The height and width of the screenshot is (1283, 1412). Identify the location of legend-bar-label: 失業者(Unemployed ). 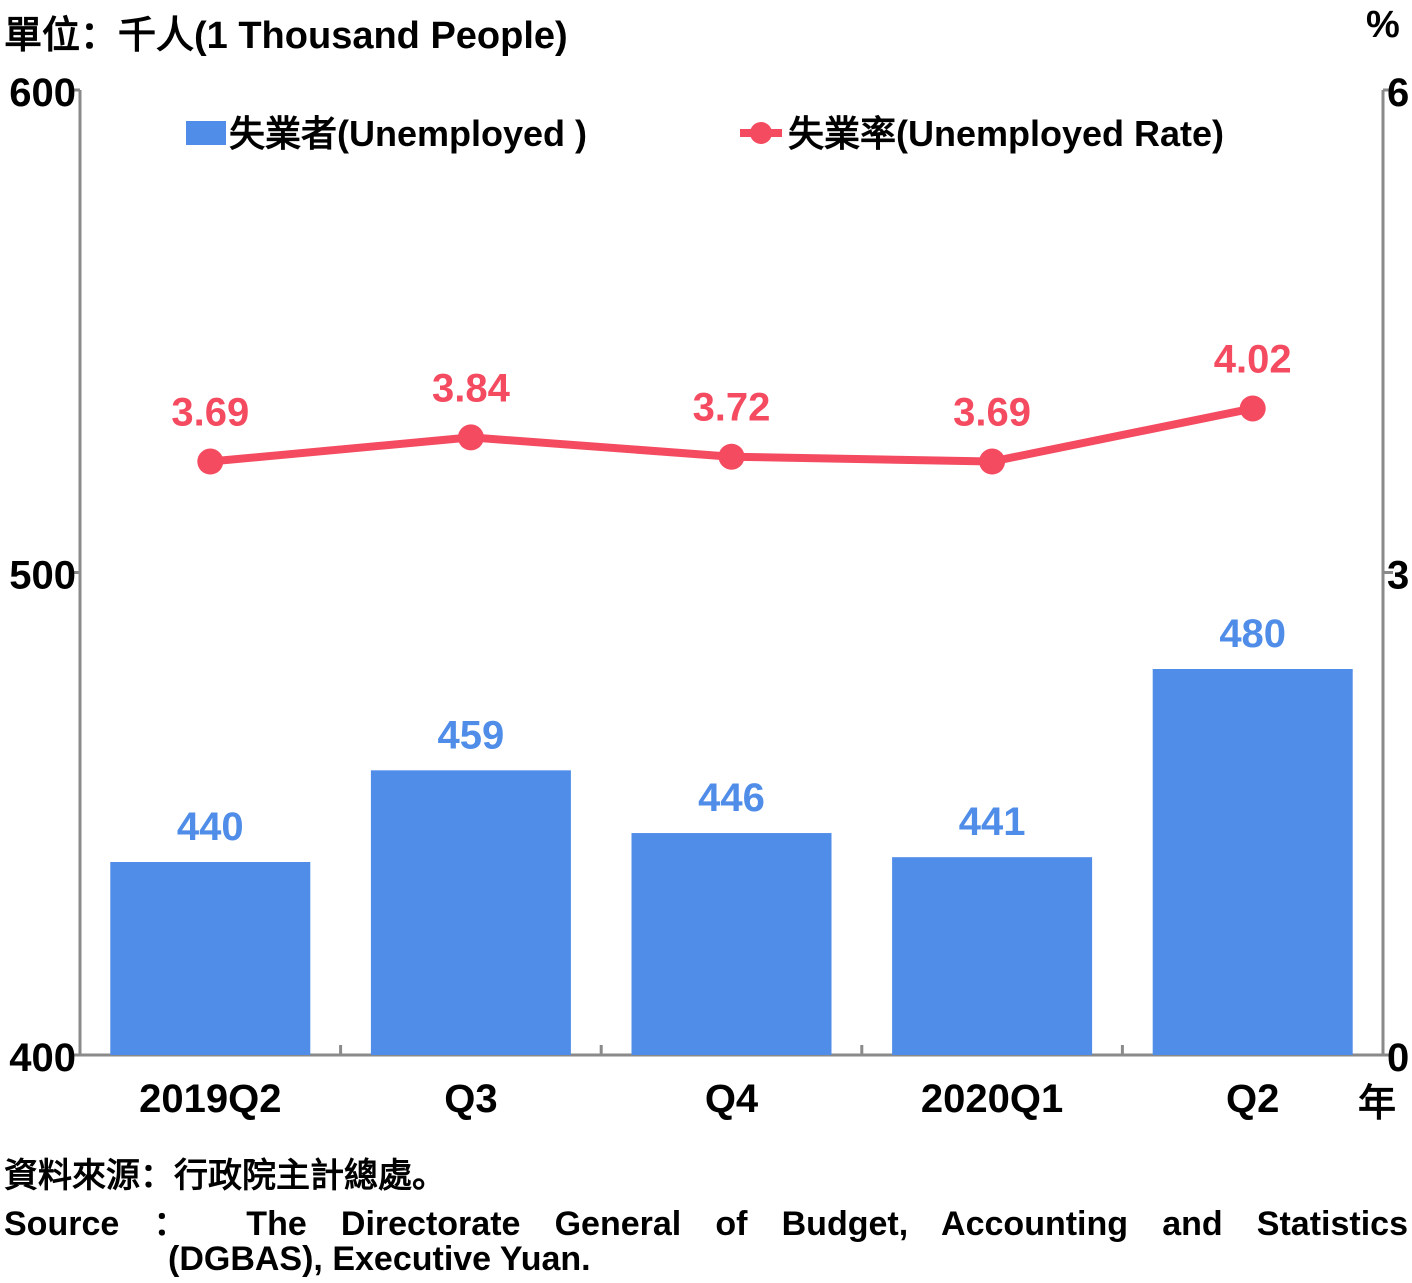
(408, 133).